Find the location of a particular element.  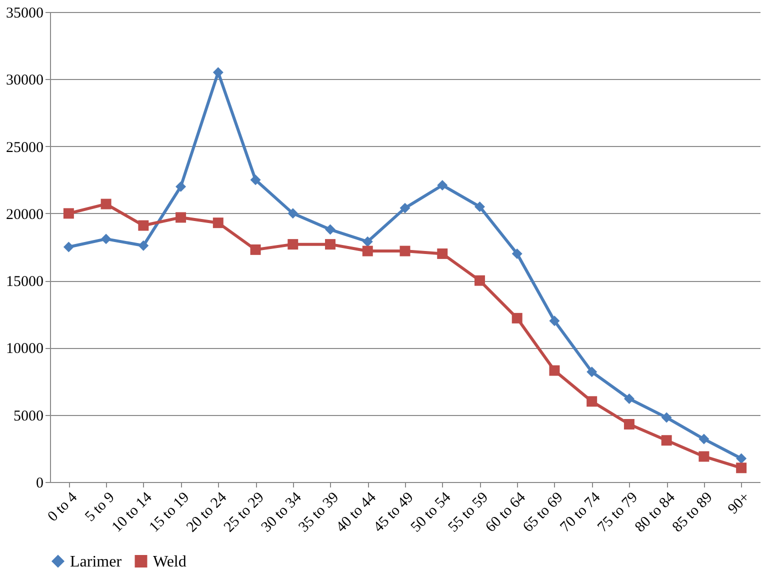

x-tick-label: 90+ is located at coordinates (739, 504).